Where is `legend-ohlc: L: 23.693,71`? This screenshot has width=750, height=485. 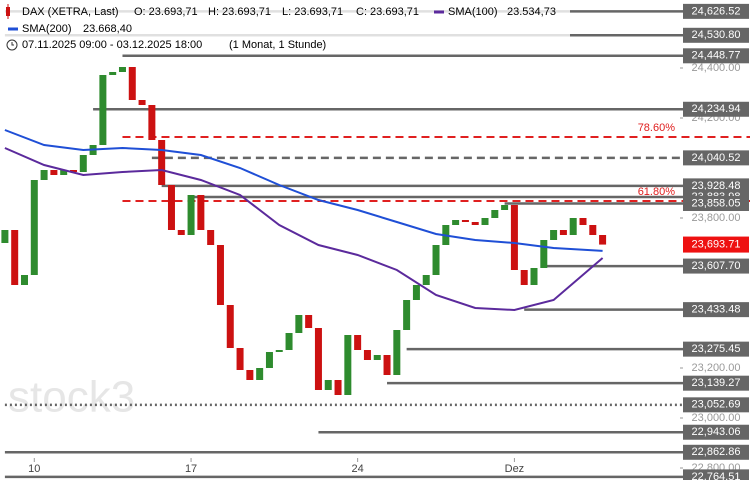 legend-ohlc: L: 23.693,71 is located at coordinates (312, 12).